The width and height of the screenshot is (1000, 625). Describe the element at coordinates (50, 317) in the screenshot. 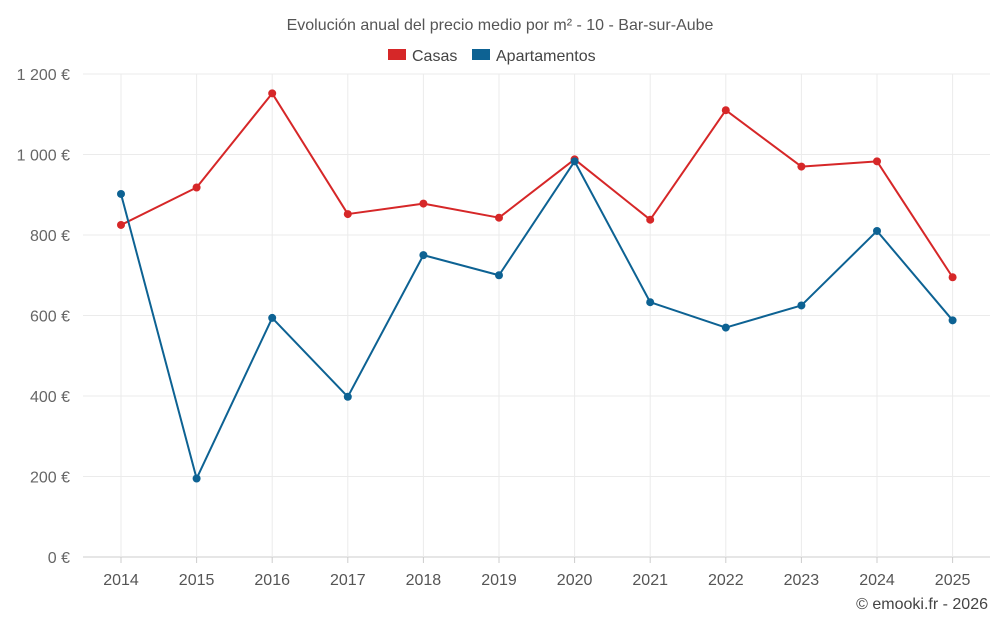

I see `y-tick-label: 600 €` at that location.